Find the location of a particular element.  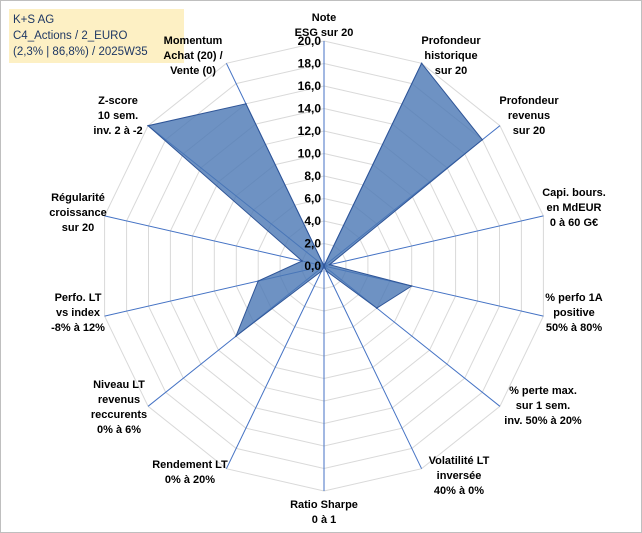

axis-label: Momentum Achat (20) / Vente (0) is located at coordinates (192, 56).